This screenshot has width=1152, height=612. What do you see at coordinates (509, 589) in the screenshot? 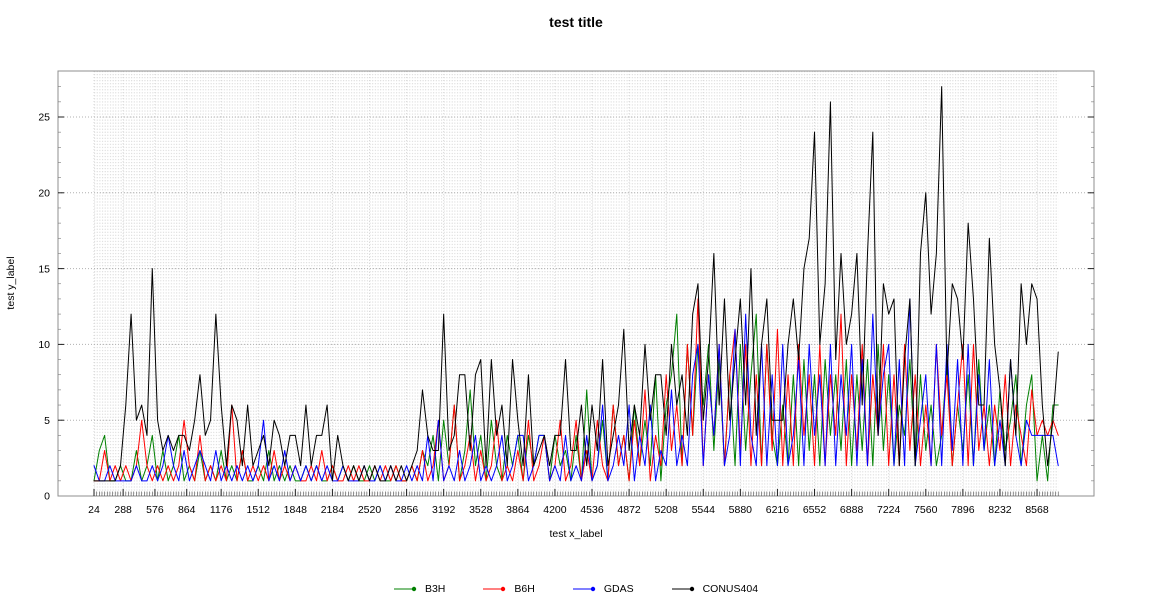
I see `legend-item-b6h: B6H` at bounding box center [509, 589].